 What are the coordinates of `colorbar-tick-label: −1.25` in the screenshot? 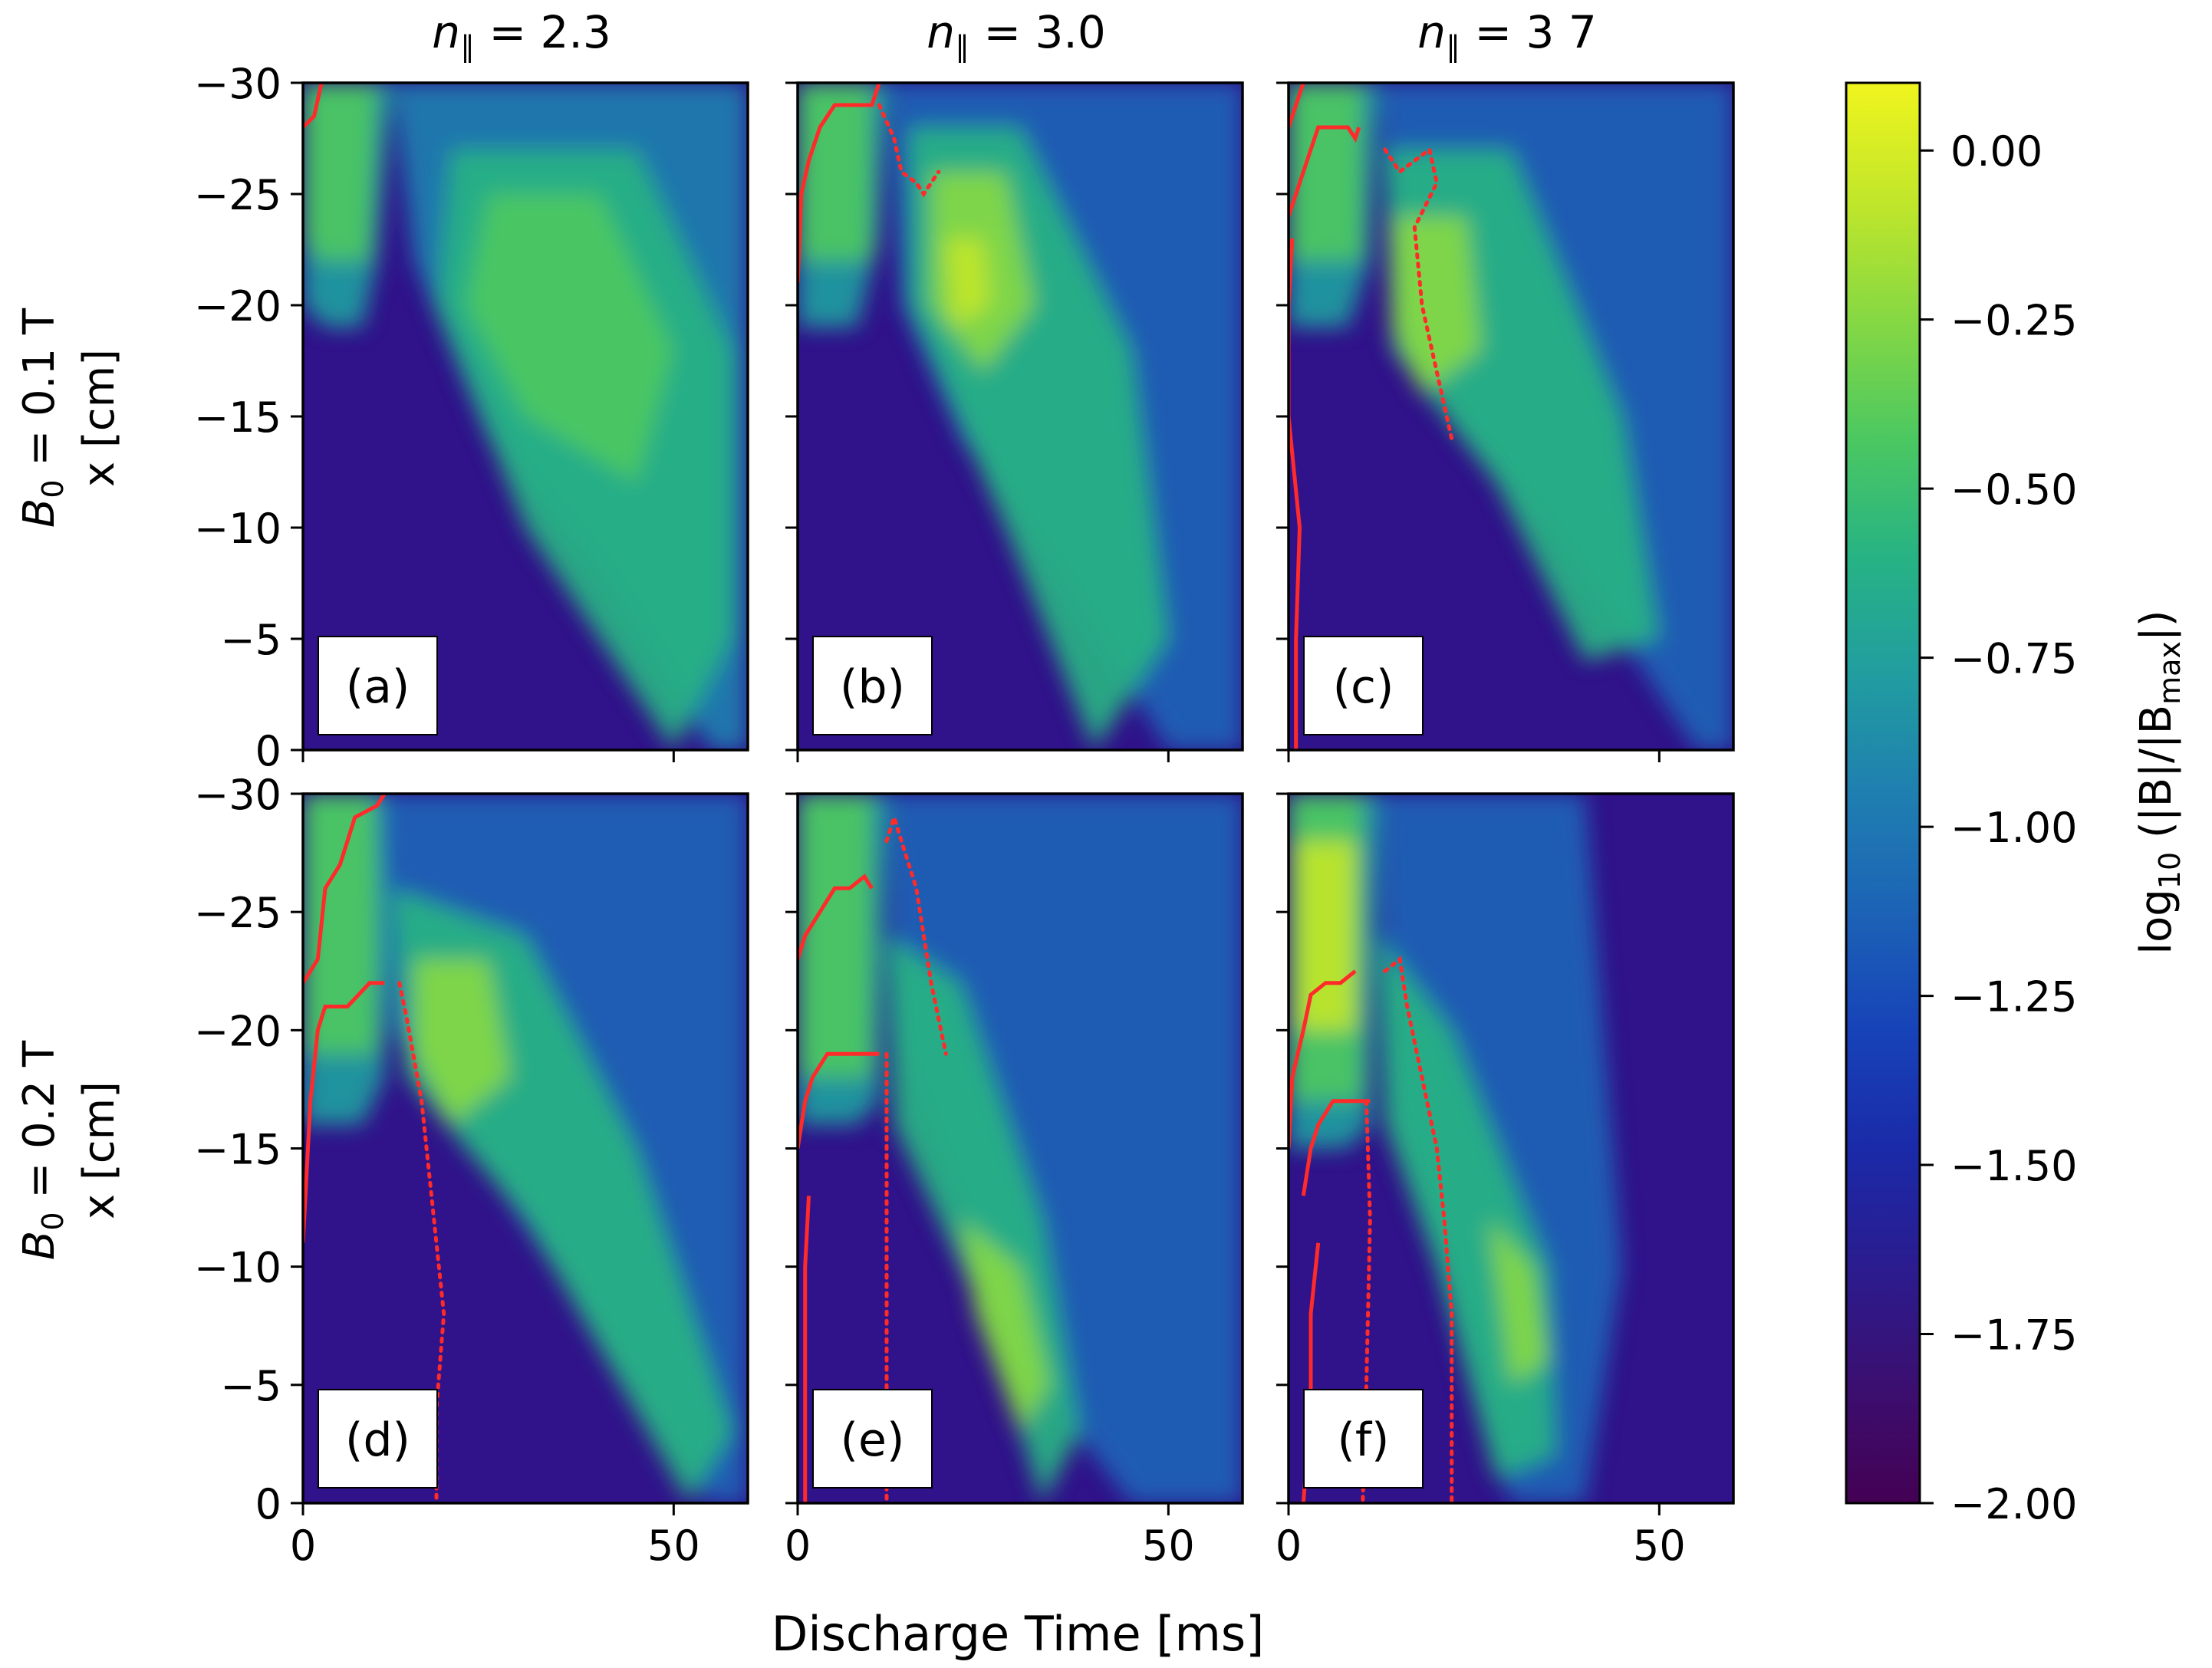 It's located at (2013, 998).